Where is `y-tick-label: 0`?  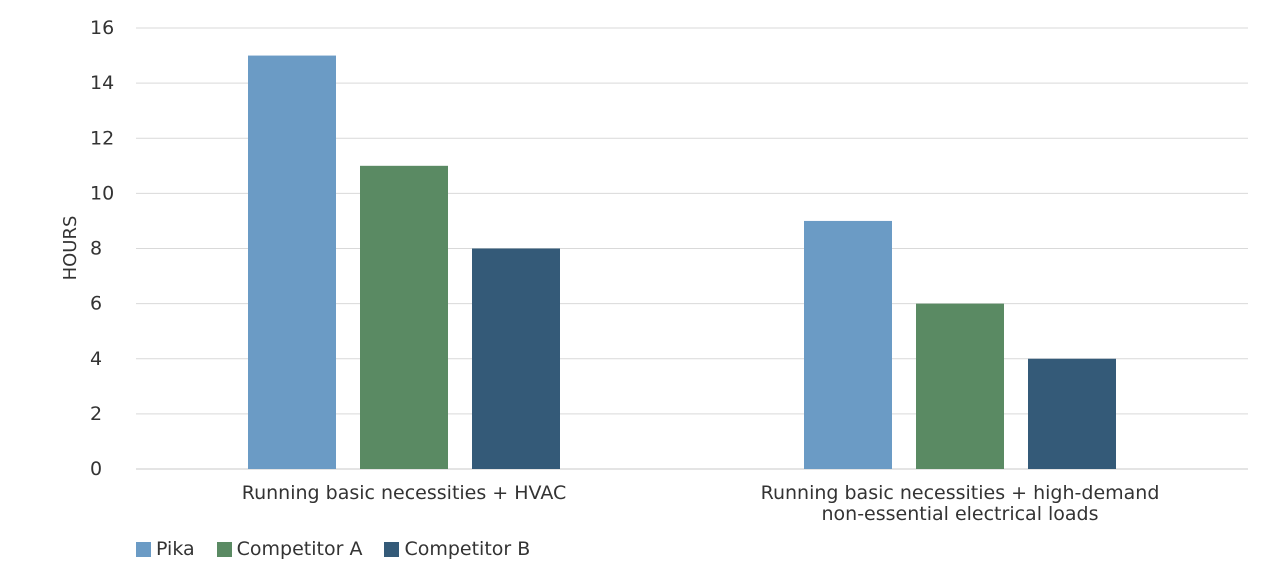
y-tick-label: 0 is located at coordinates (96, 469).